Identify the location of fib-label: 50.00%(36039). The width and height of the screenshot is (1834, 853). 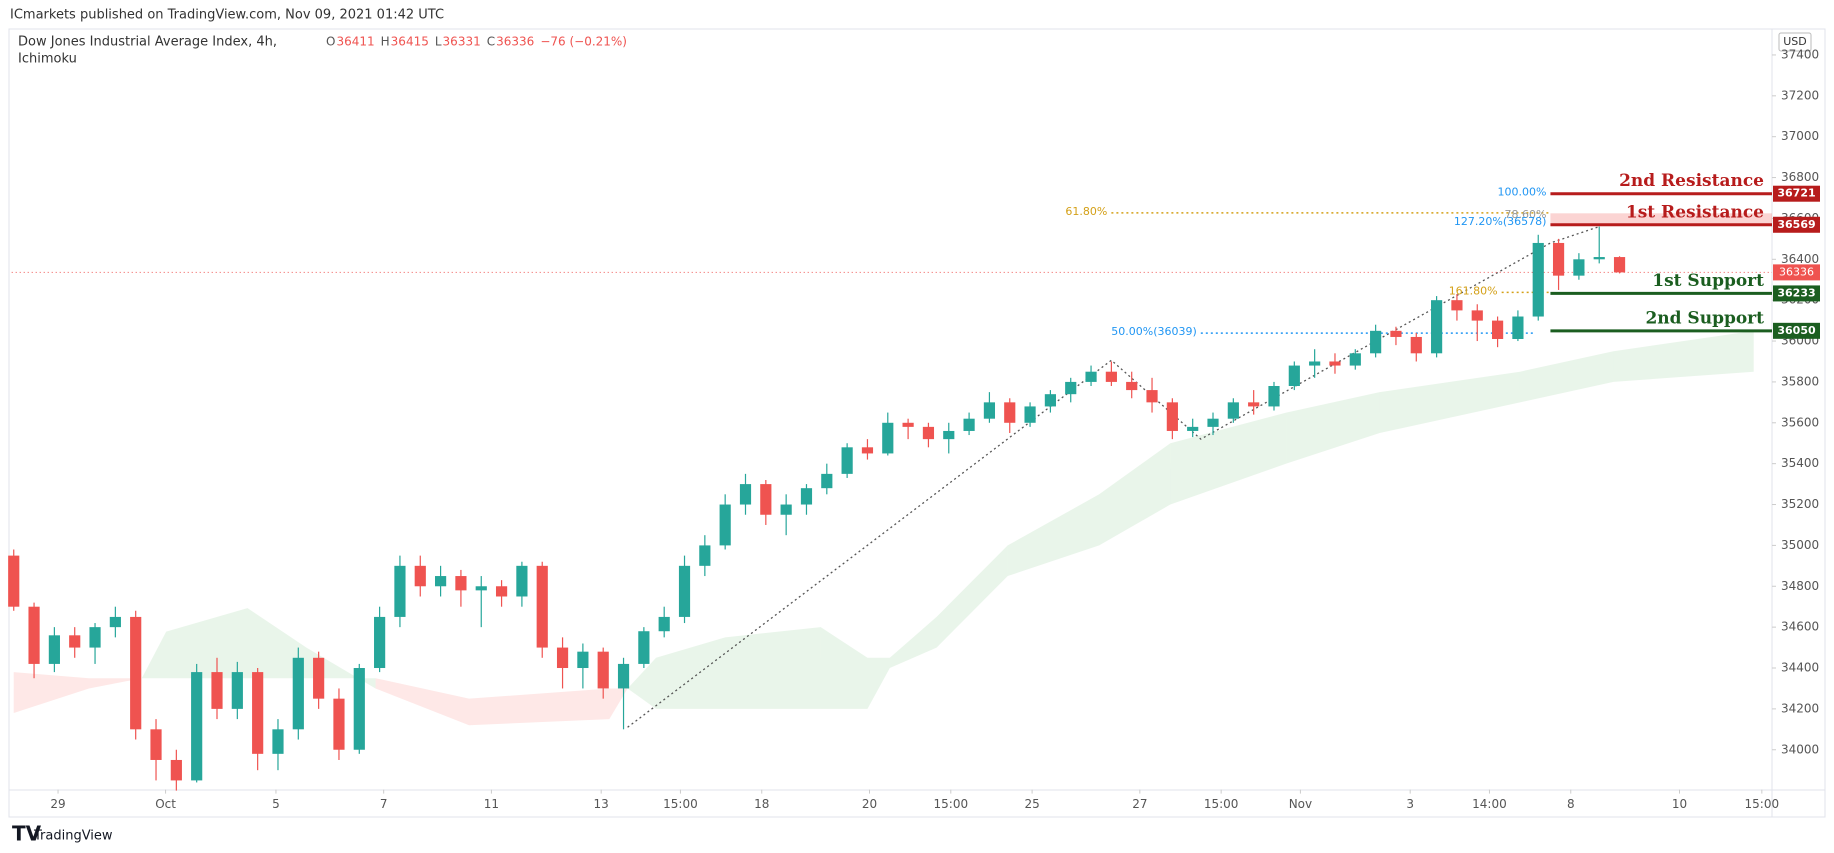
(1154, 331).